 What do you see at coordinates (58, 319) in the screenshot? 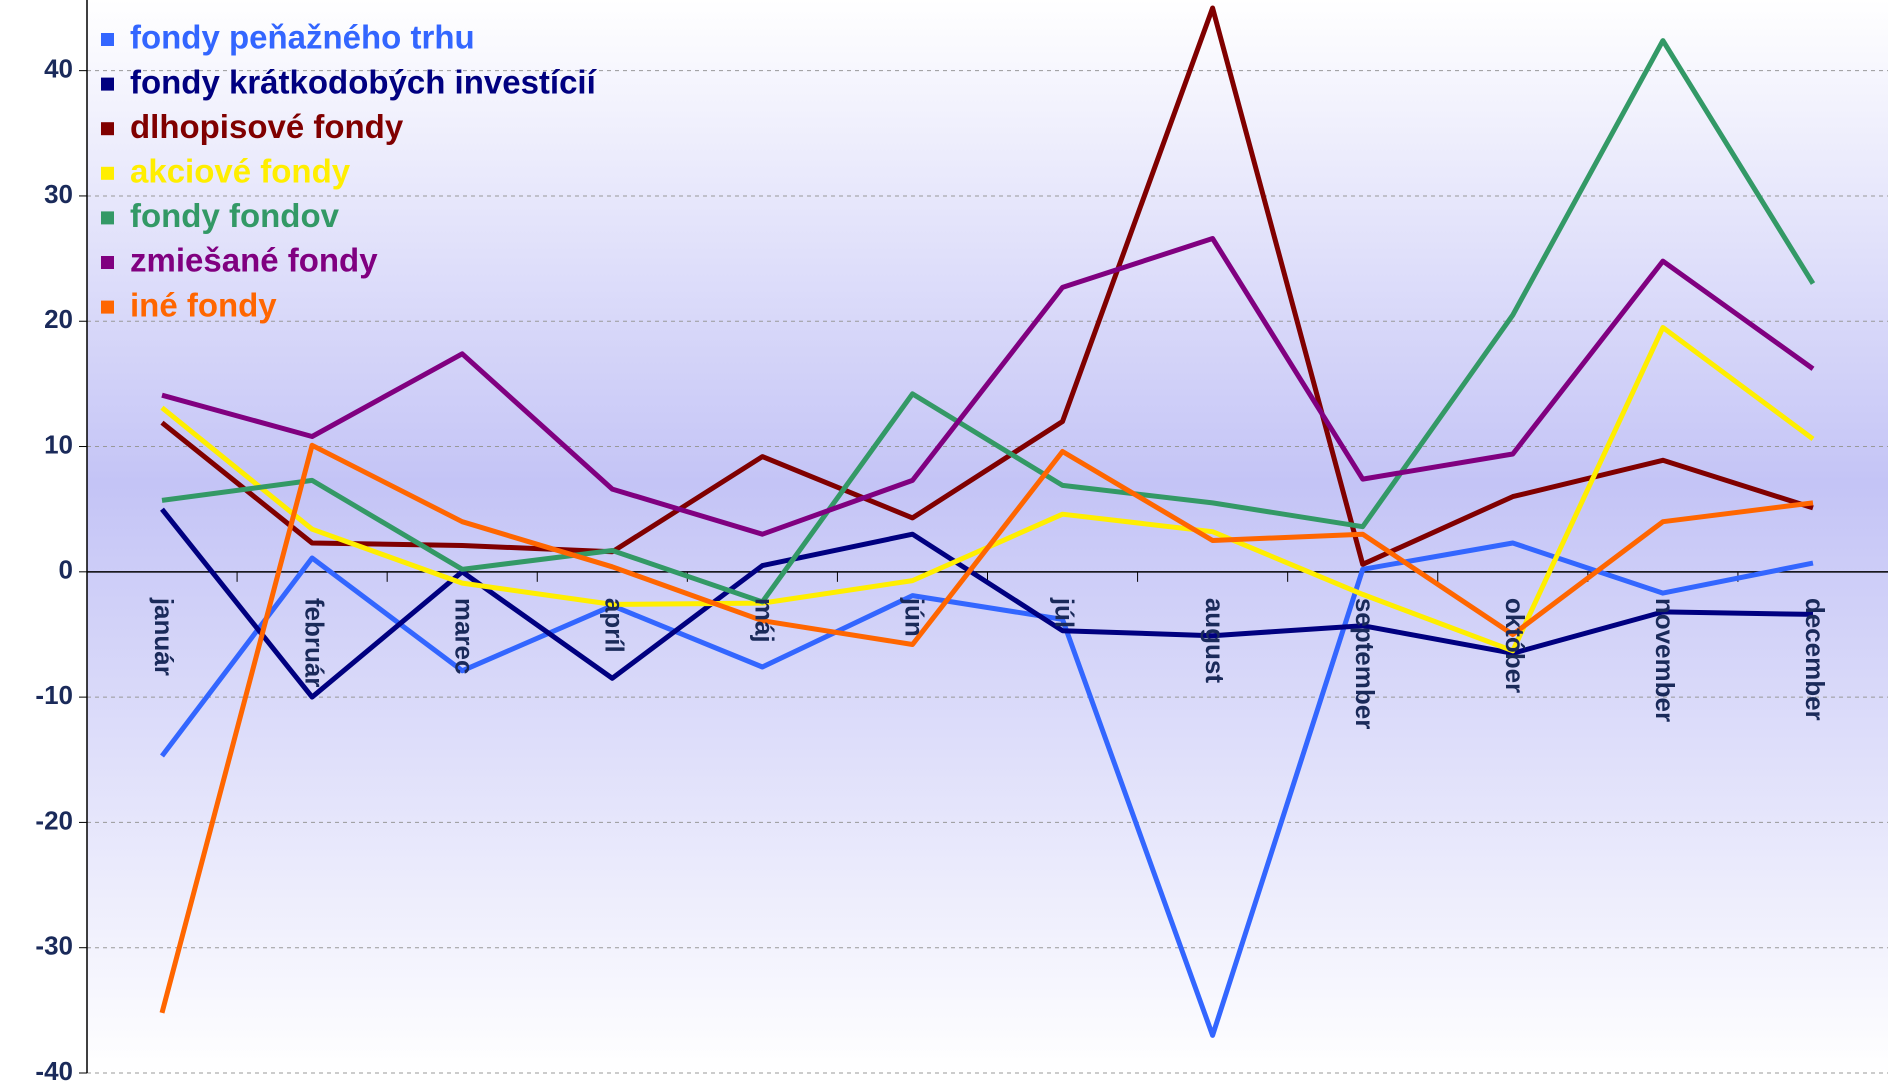
I see `y-tick-label: 20` at bounding box center [58, 319].